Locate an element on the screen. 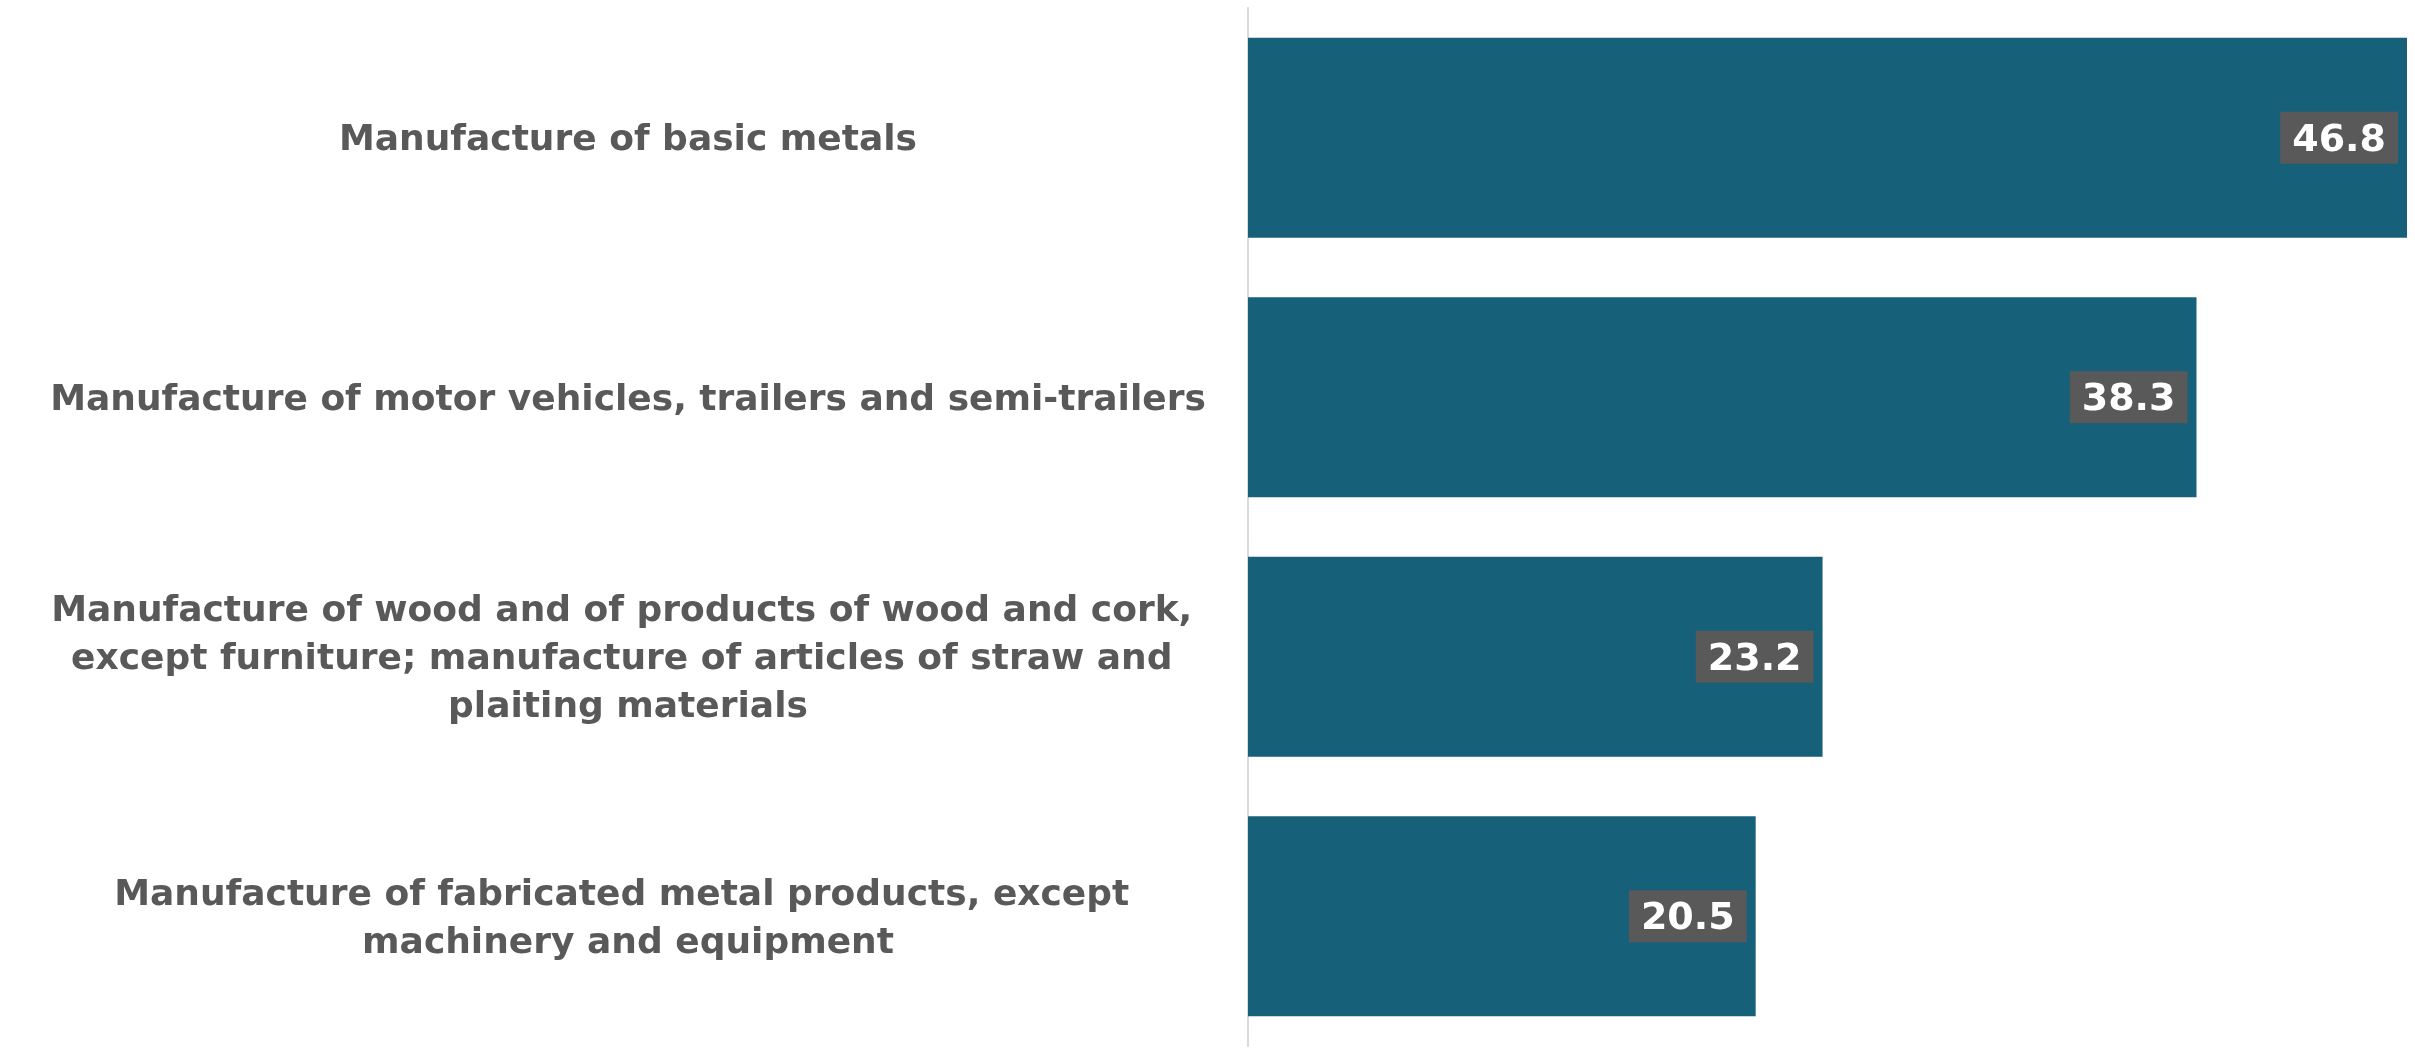 This screenshot has height=1048, width=2415. data-label: 46.8 is located at coordinates (2339, 137).